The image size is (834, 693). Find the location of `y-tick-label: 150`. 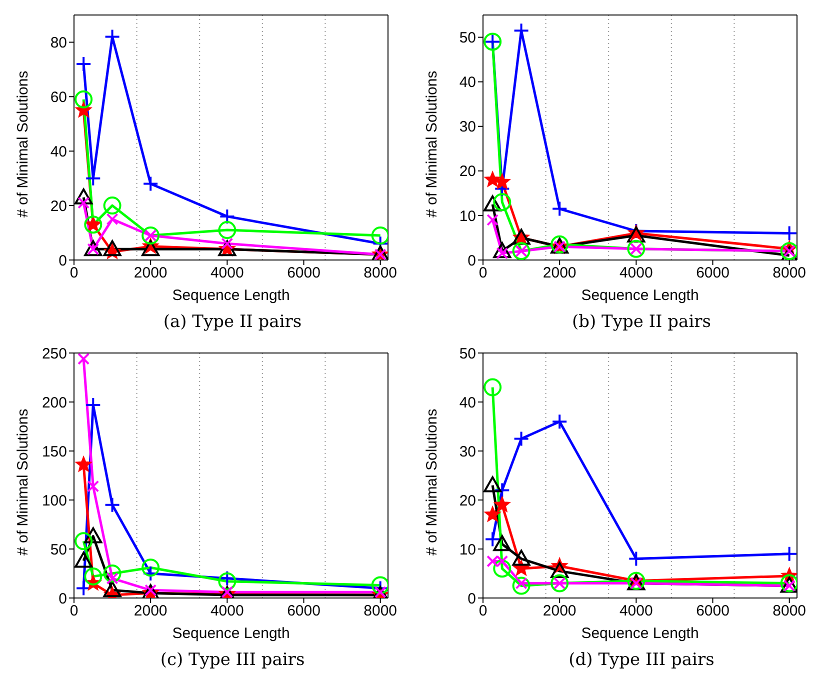

y-tick-label: 150 is located at coordinates (54, 451).